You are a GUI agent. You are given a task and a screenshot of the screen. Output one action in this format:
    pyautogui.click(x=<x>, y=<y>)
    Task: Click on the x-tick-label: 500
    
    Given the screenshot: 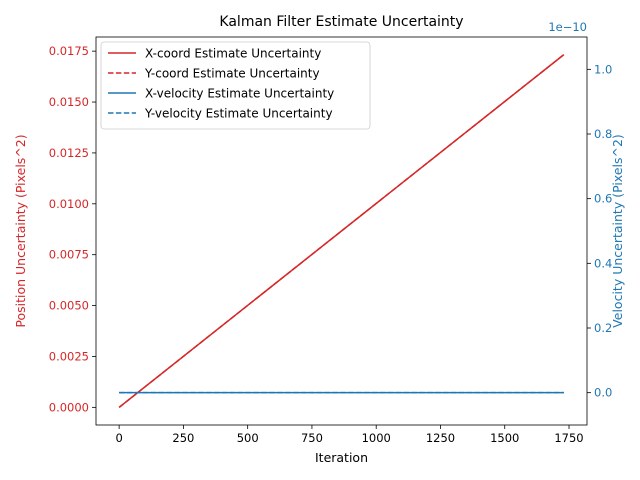 What is the action you would take?
    pyautogui.click(x=248, y=438)
    